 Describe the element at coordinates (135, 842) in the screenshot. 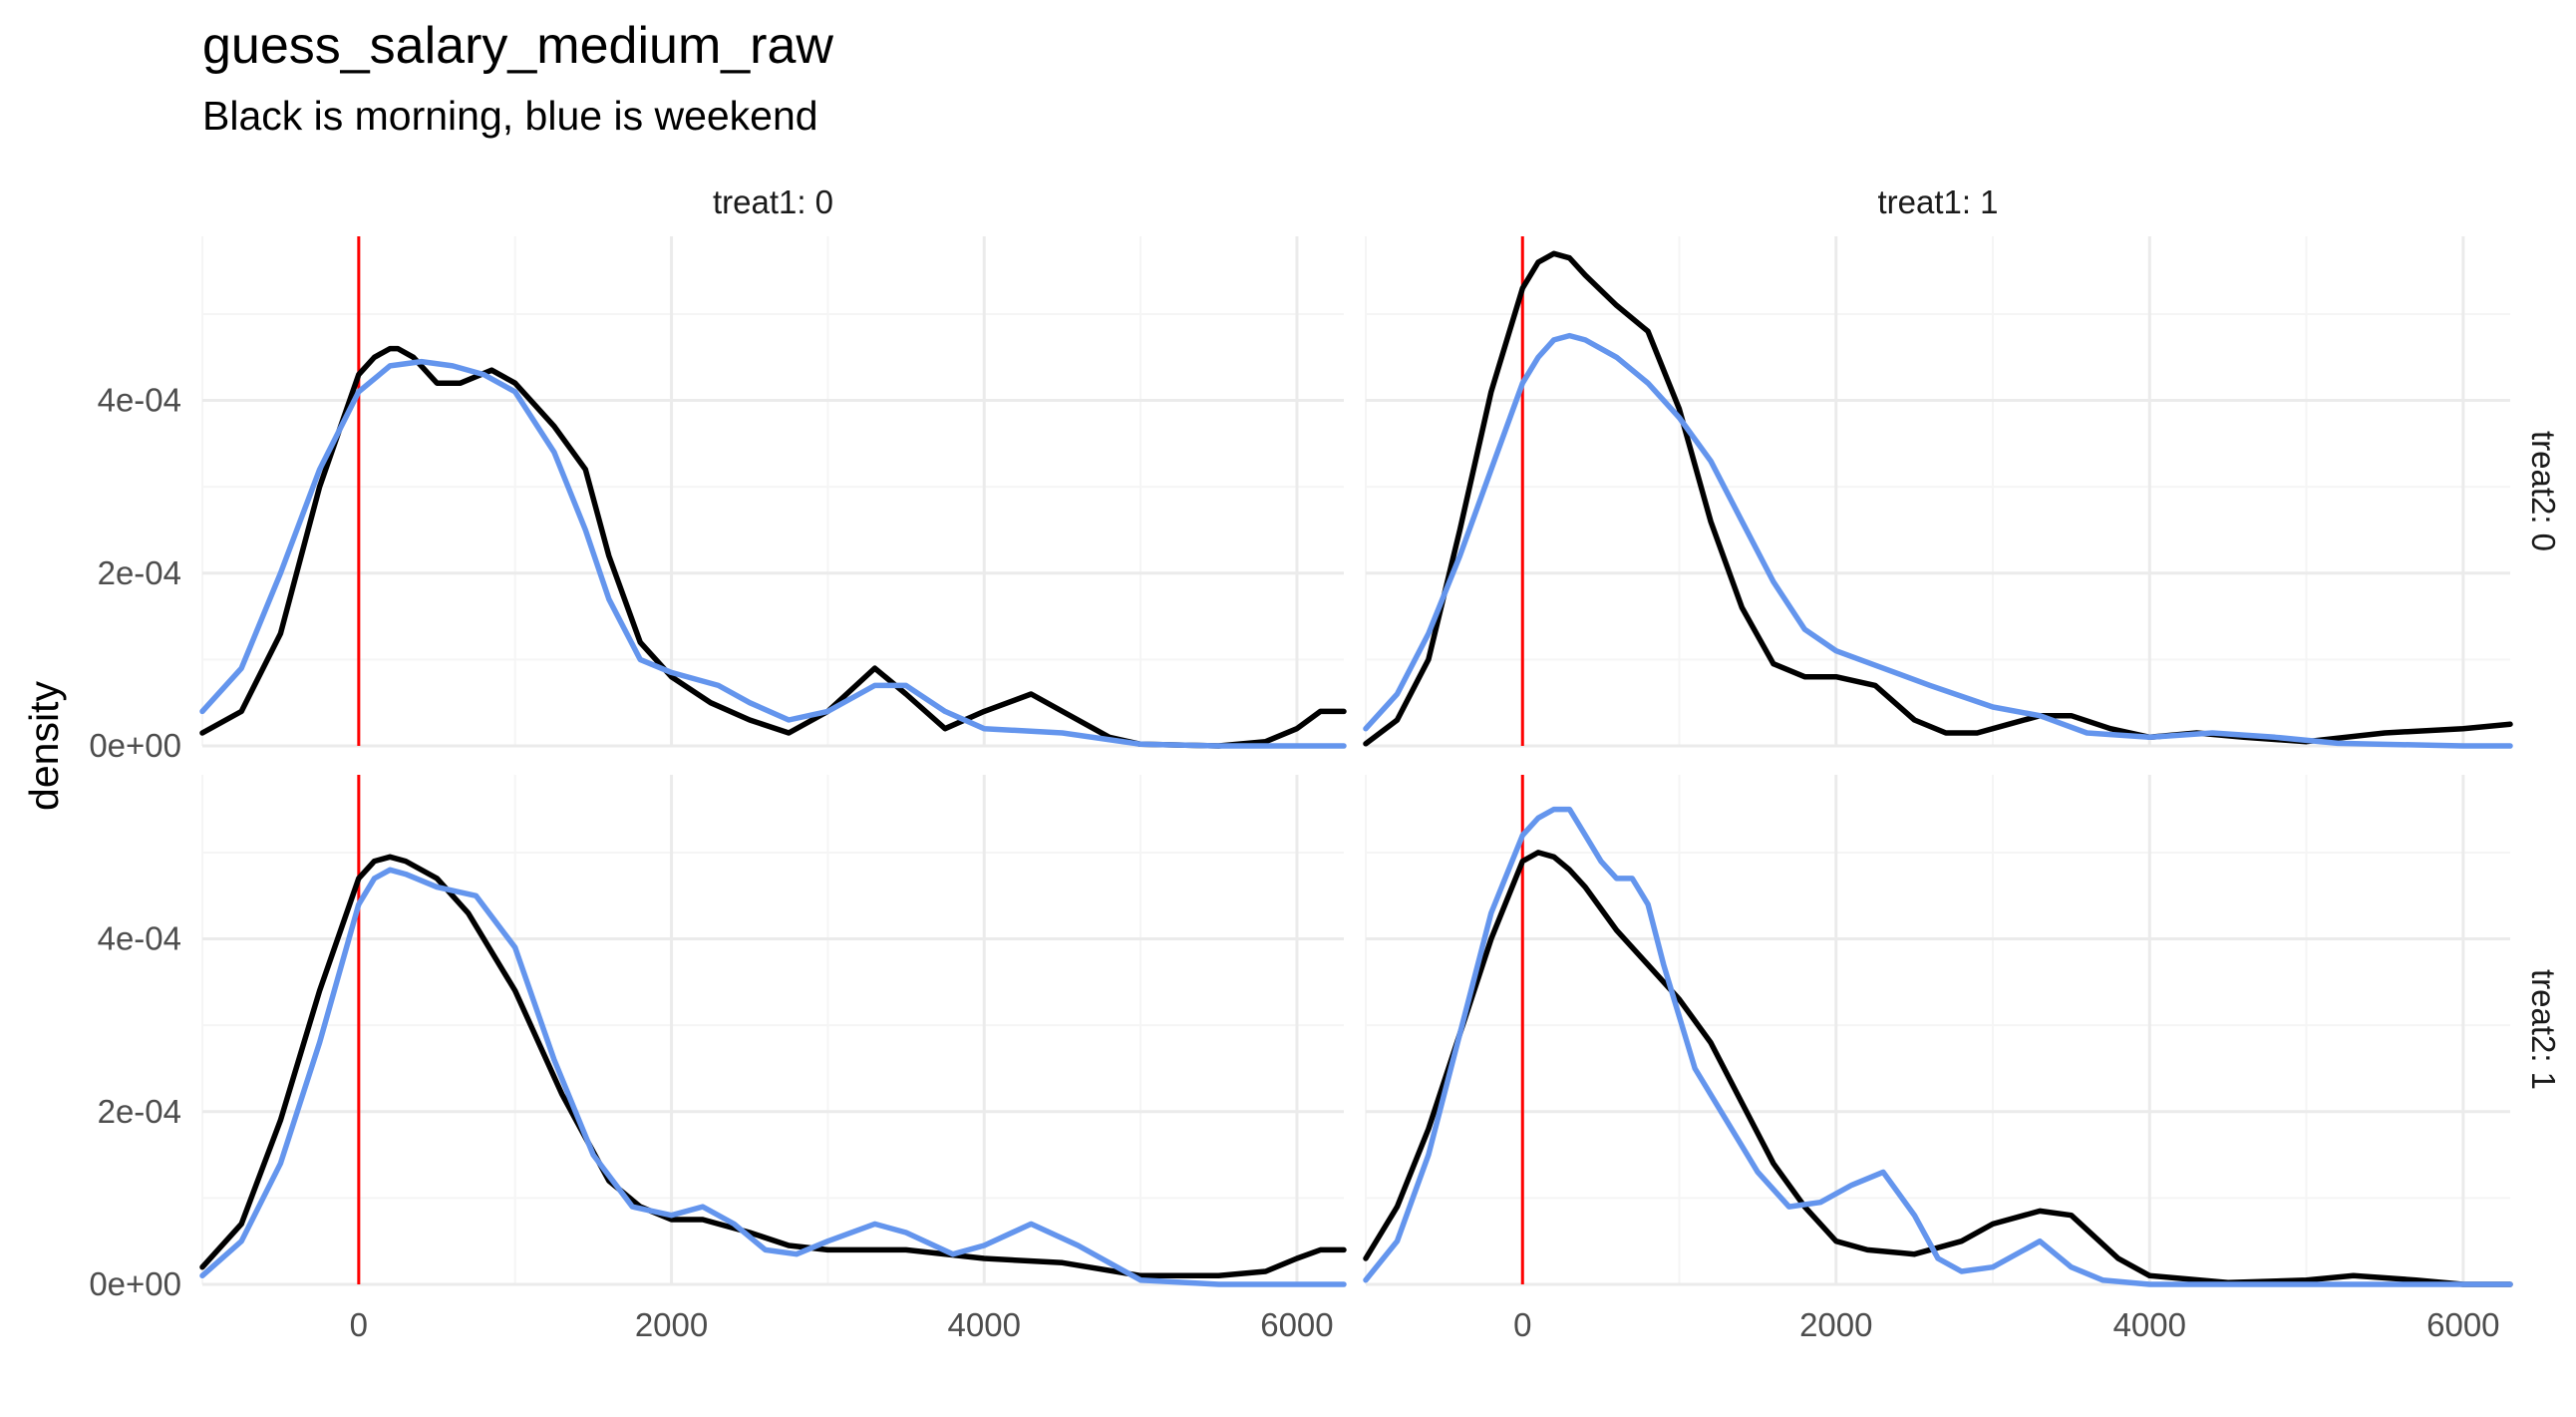

I see `y-axis: 0e+00 2e-04 4e-04 0e+00 2e-04 4e-04` at that location.